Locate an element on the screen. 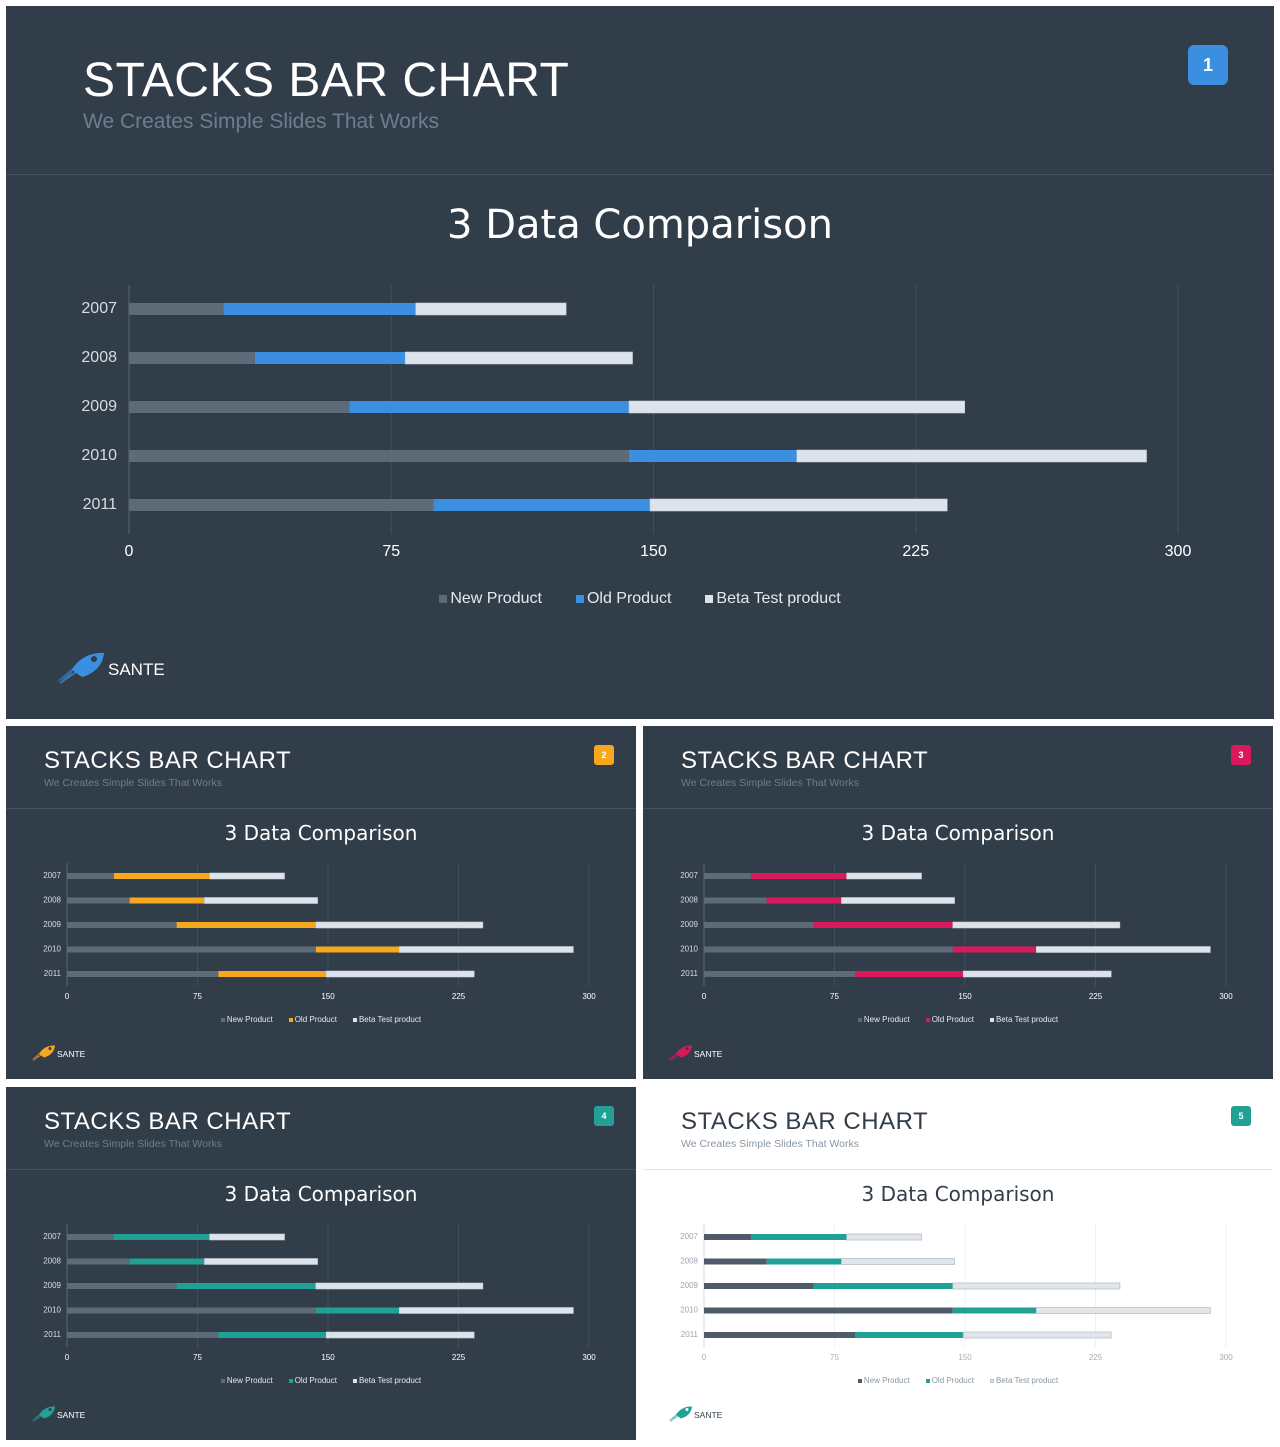 The width and height of the screenshot is (1280, 1447). slide-number-badge: 1 is located at coordinates (1208, 65).